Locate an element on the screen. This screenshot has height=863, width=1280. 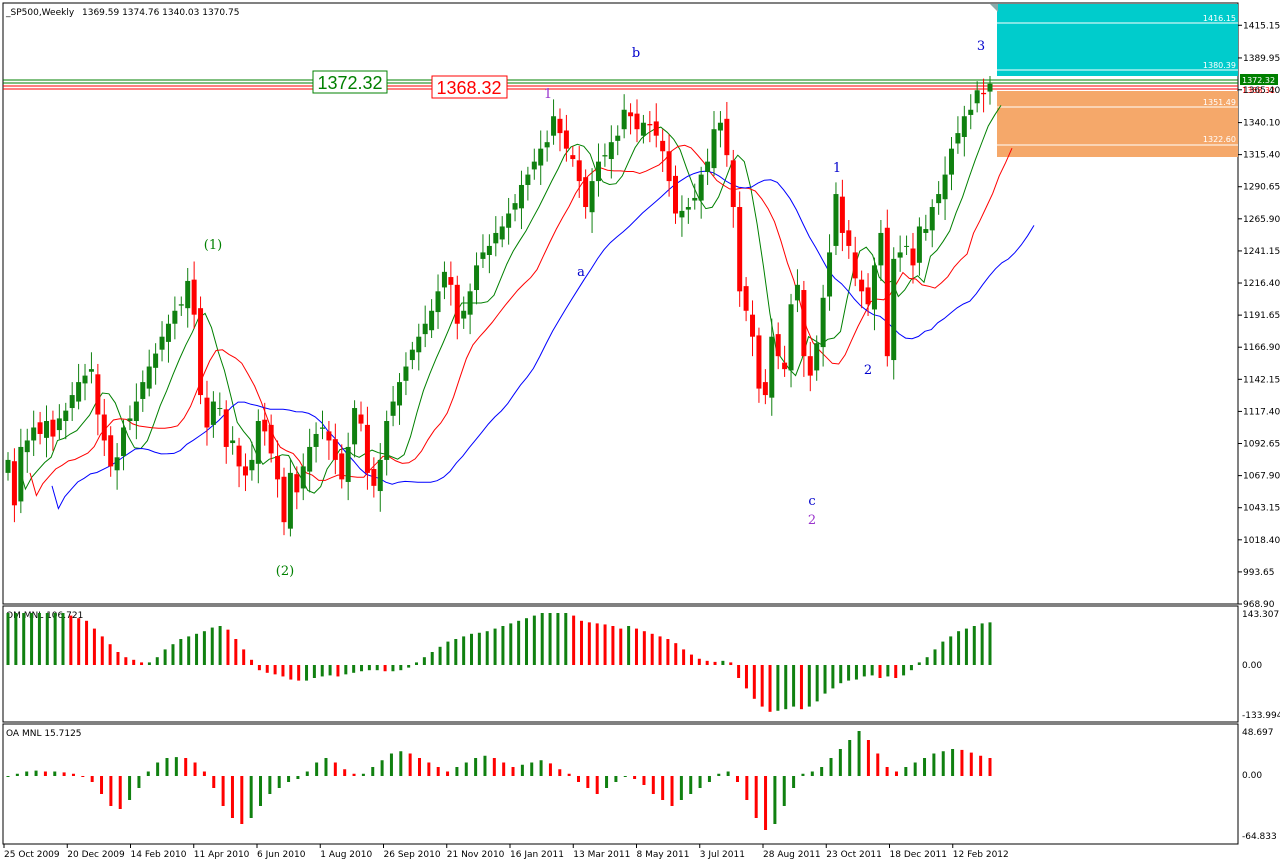
indicator1-tick-bot: -133.994 is located at coordinates (1261, 716).